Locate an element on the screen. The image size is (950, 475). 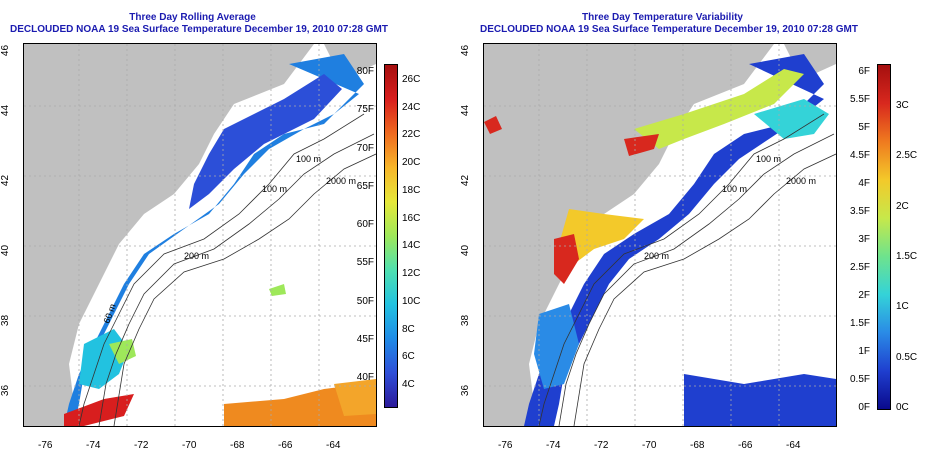
colorbar-label: 6C is located at coordinates (408, 357).